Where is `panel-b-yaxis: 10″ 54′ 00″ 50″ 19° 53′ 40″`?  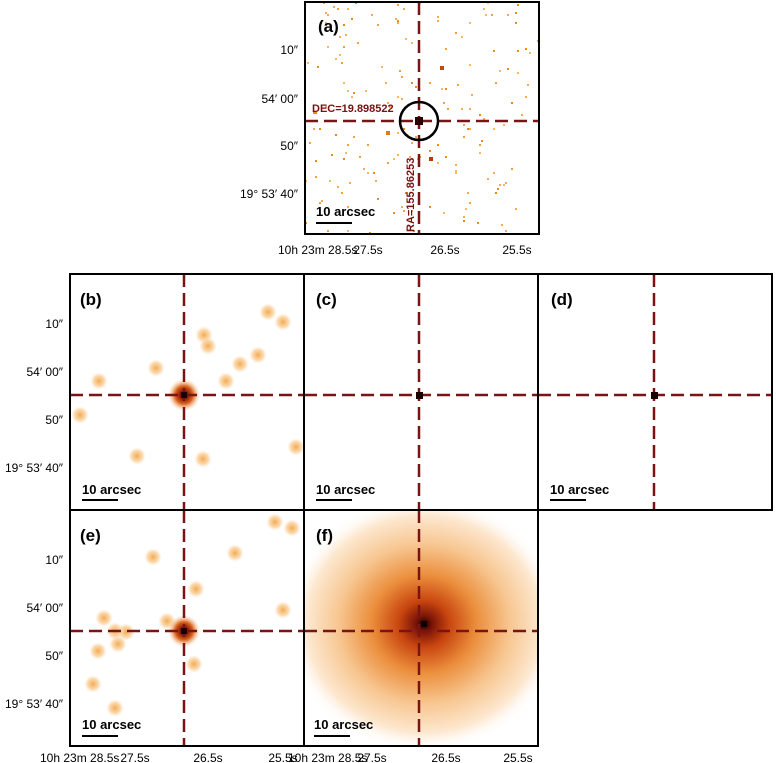 panel-b-yaxis: 10″ 54′ 00″ 50″ 19° 53′ 40″ is located at coordinates (34, 396).